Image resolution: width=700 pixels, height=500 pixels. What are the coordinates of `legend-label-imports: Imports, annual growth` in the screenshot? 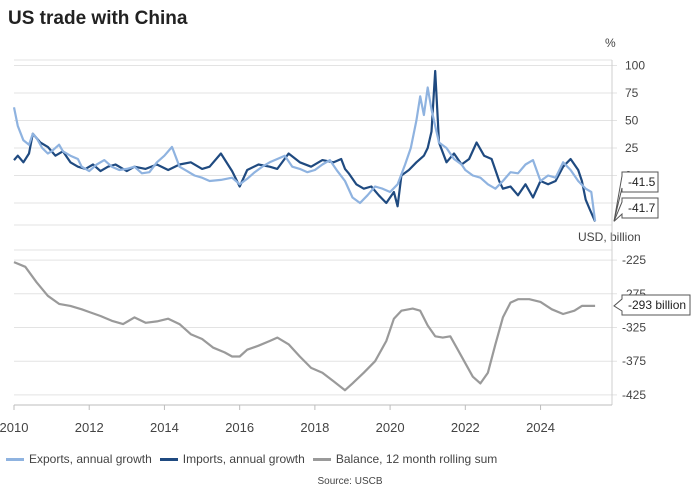 It's located at (243, 459).